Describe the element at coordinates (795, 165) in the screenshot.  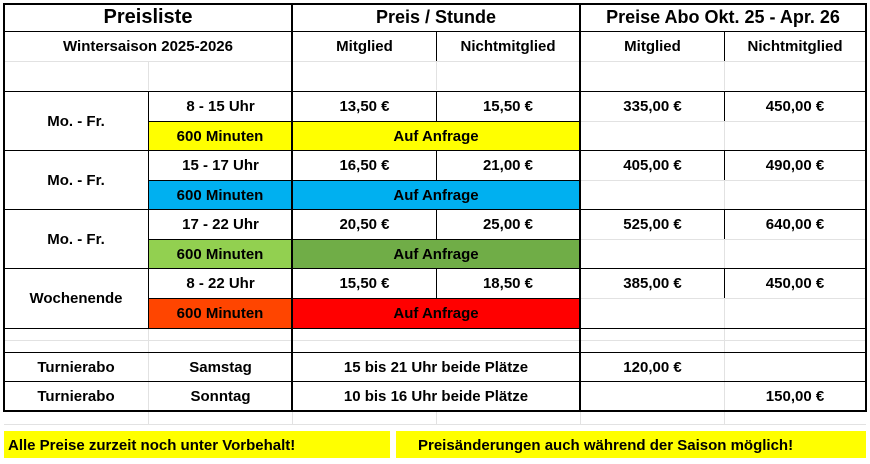
I see `abo-nonmember: 490,00 €` at that location.